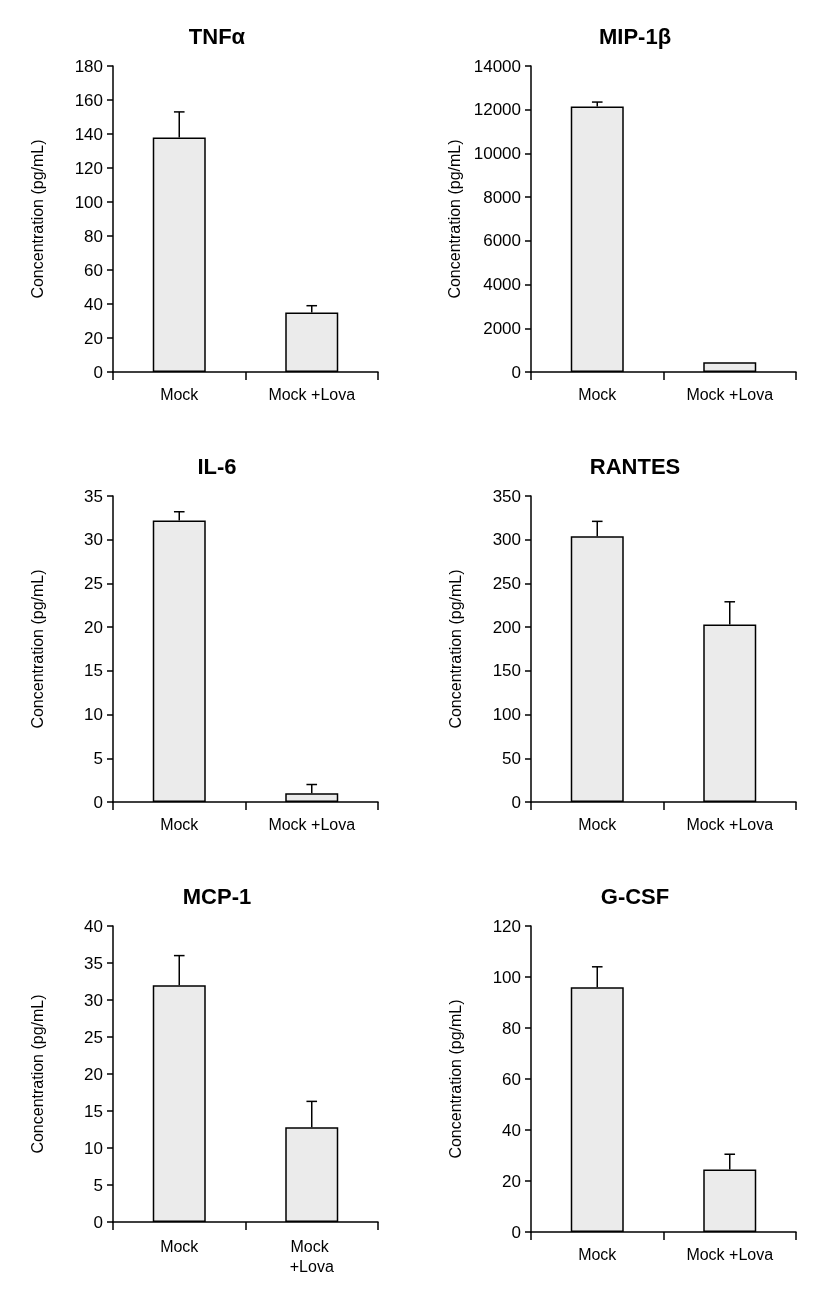 The image size is (837, 1303). Describe the element at coordinates (506, 583) in the screenshot. I see `y-tick-label: 250` at that location.